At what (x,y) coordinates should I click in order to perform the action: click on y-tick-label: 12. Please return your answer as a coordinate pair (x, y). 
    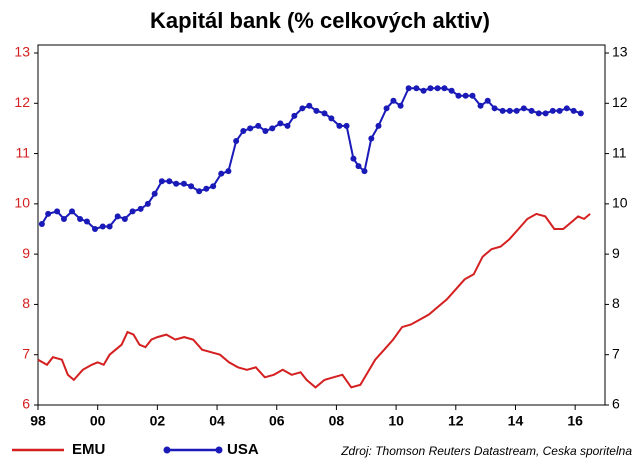
    Looking at the image, I should click on (22, 102).